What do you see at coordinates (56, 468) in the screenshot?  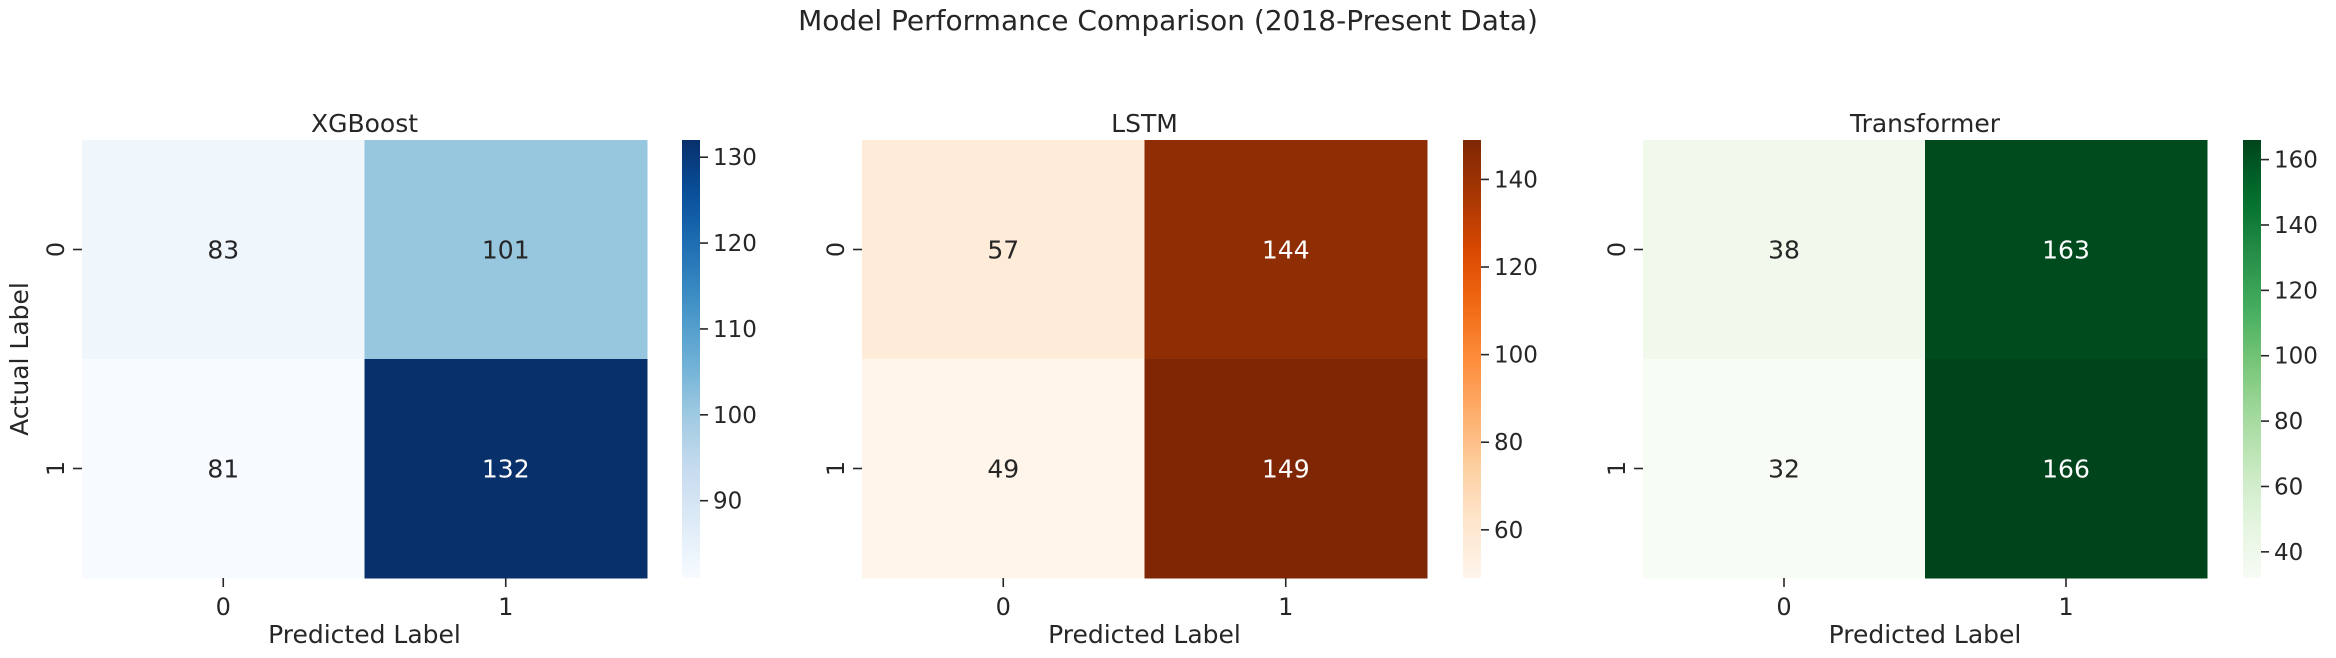 I see `panel-1-y-tick-label-1: 1` at bounding box center [56, 468].